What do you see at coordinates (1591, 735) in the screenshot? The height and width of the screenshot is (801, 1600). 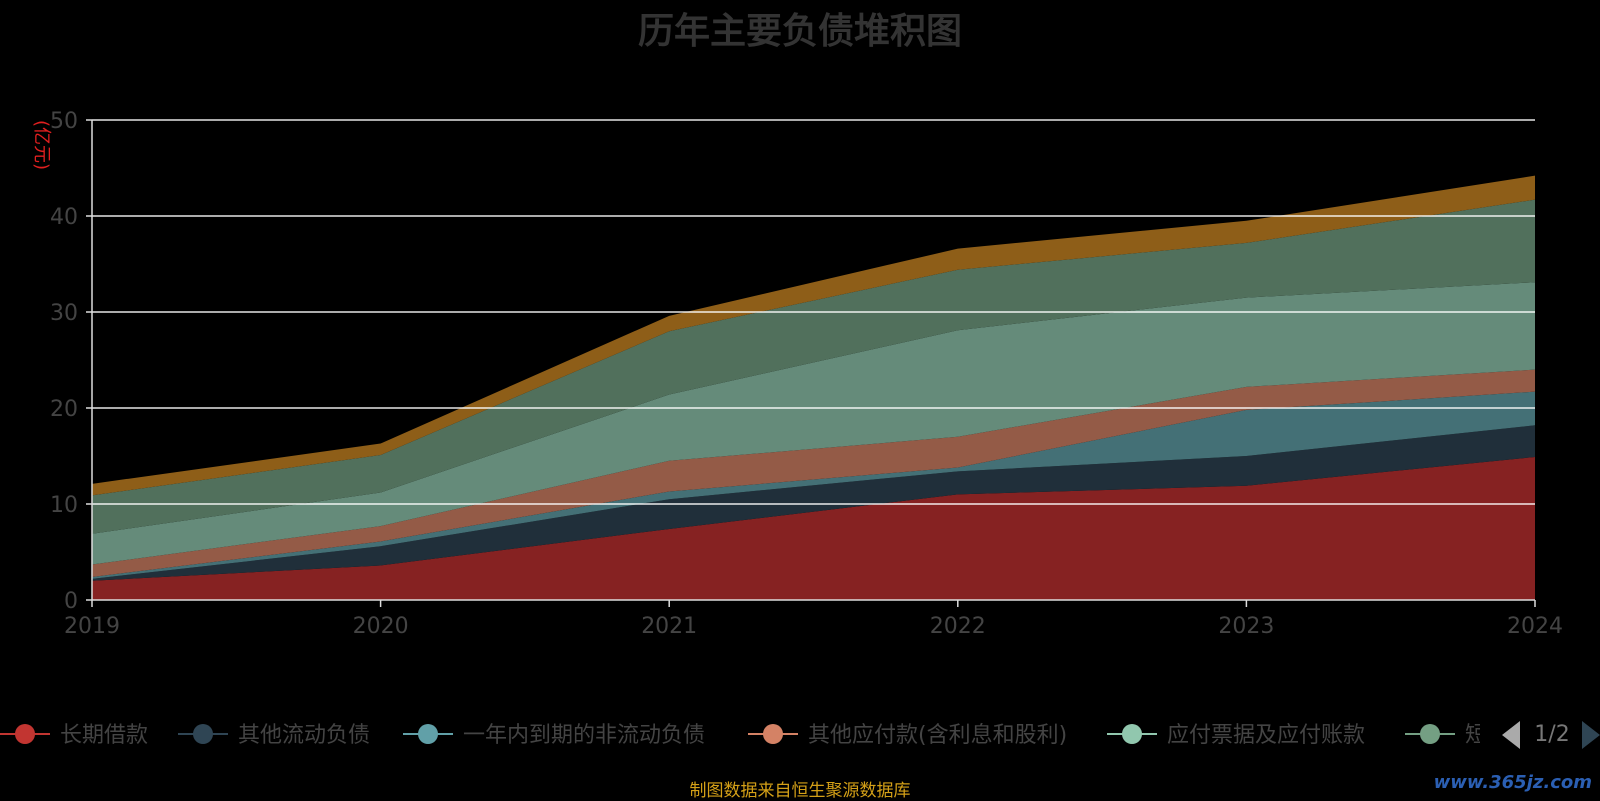 I see `legend-next-icon` at bounding box center [1591, 735].